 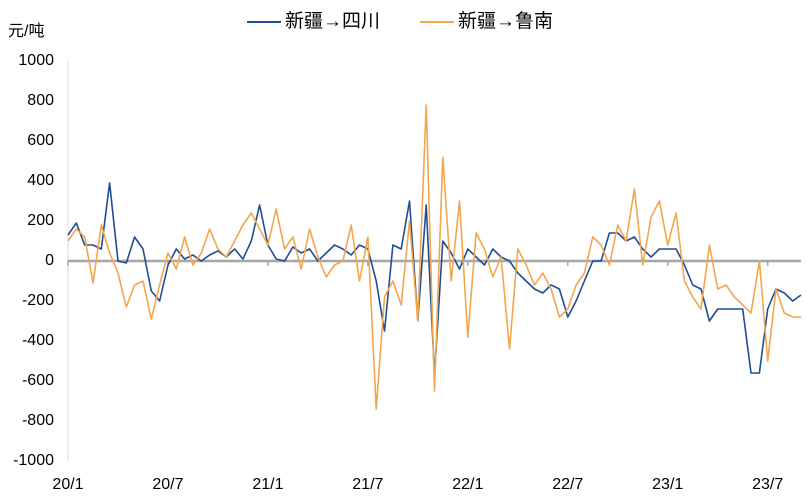 I want to click on y-tick-label: 600, so click(x=40, y=140).